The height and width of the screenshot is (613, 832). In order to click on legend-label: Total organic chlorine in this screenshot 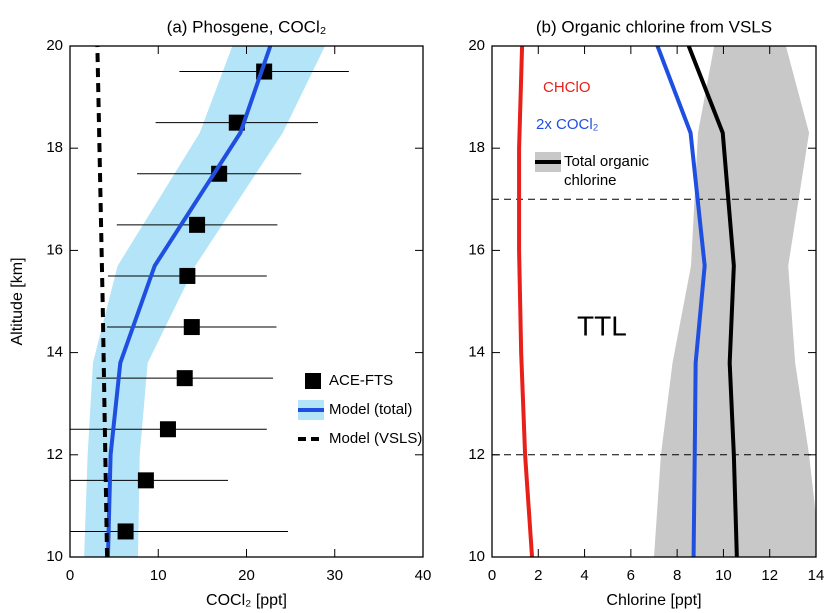, I will do `click(607, 171)`.